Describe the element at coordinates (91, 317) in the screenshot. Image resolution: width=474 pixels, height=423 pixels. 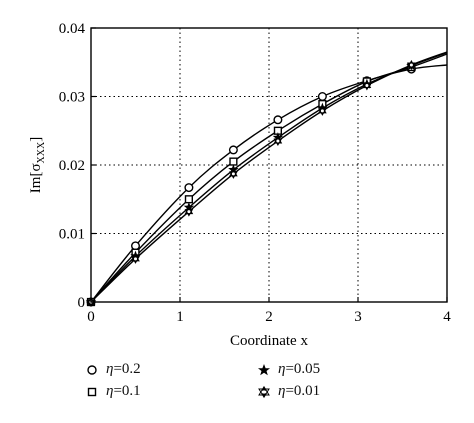
I see `x-tick-label: 0` at that location.